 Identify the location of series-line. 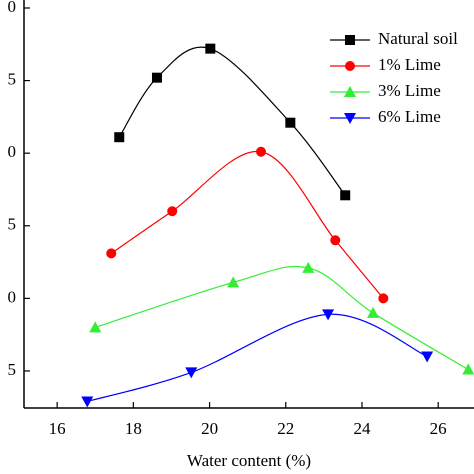
(257, 358).